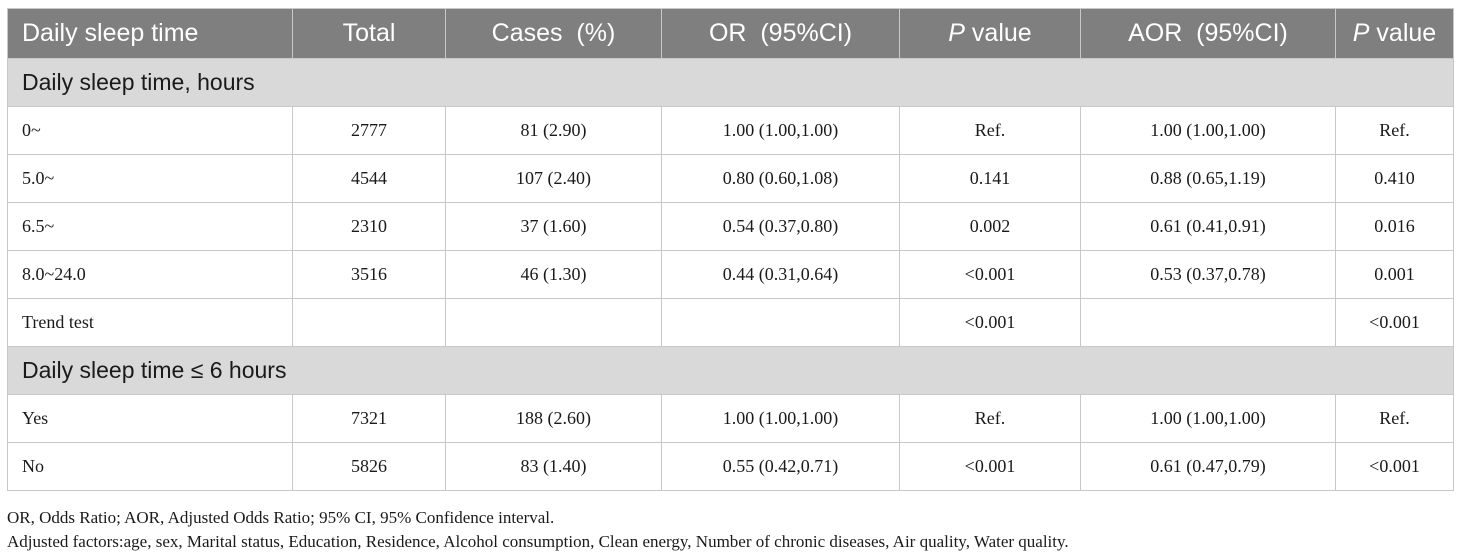 Image resolution: width=1460 pixels, height=559 pixels. I want to click on cell-total: 3516, so click(369, 274).